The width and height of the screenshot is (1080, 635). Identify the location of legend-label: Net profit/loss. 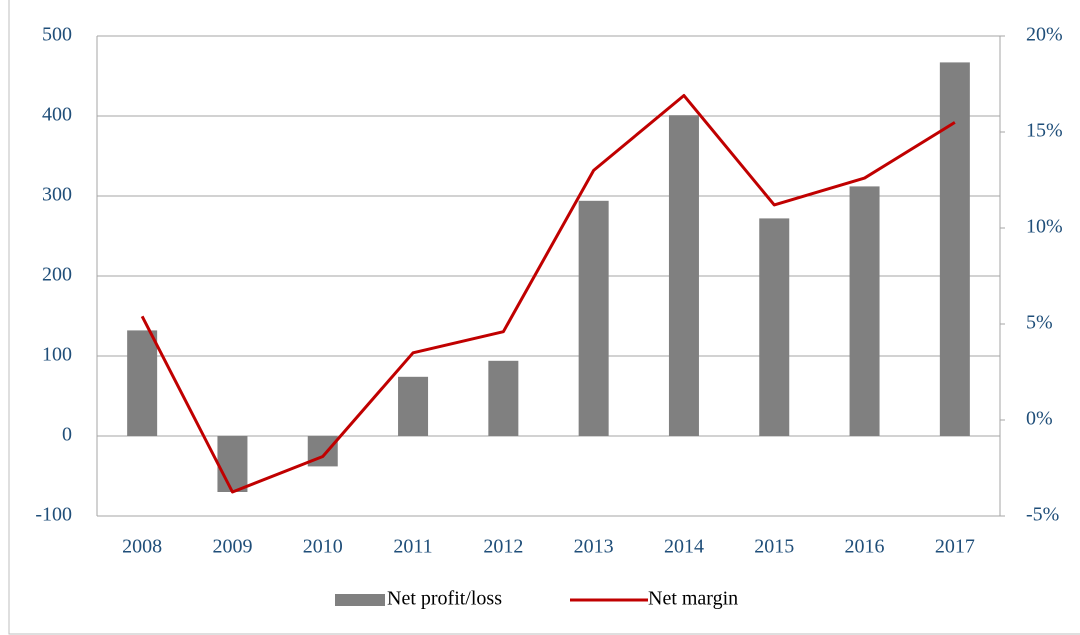
(444, 599).